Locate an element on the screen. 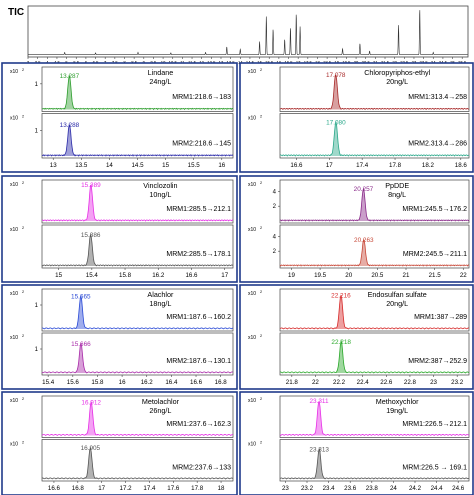  peak-rt-label: 20.257 is located at coordinates (364, 189).